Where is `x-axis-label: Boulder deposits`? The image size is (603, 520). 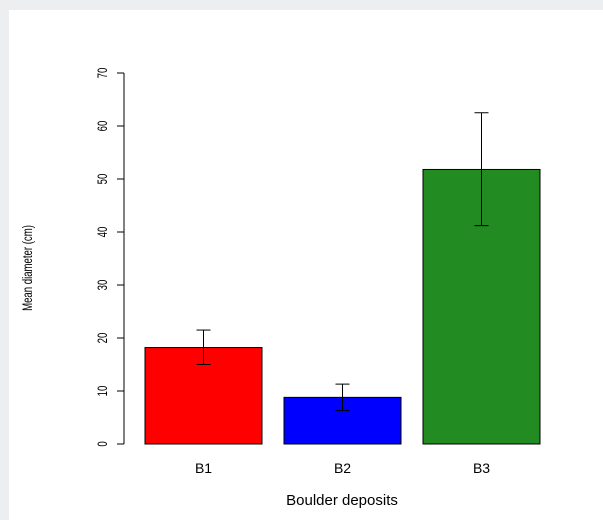
x-axis-label: Boulder deposits is located at coordinates (342, 500).